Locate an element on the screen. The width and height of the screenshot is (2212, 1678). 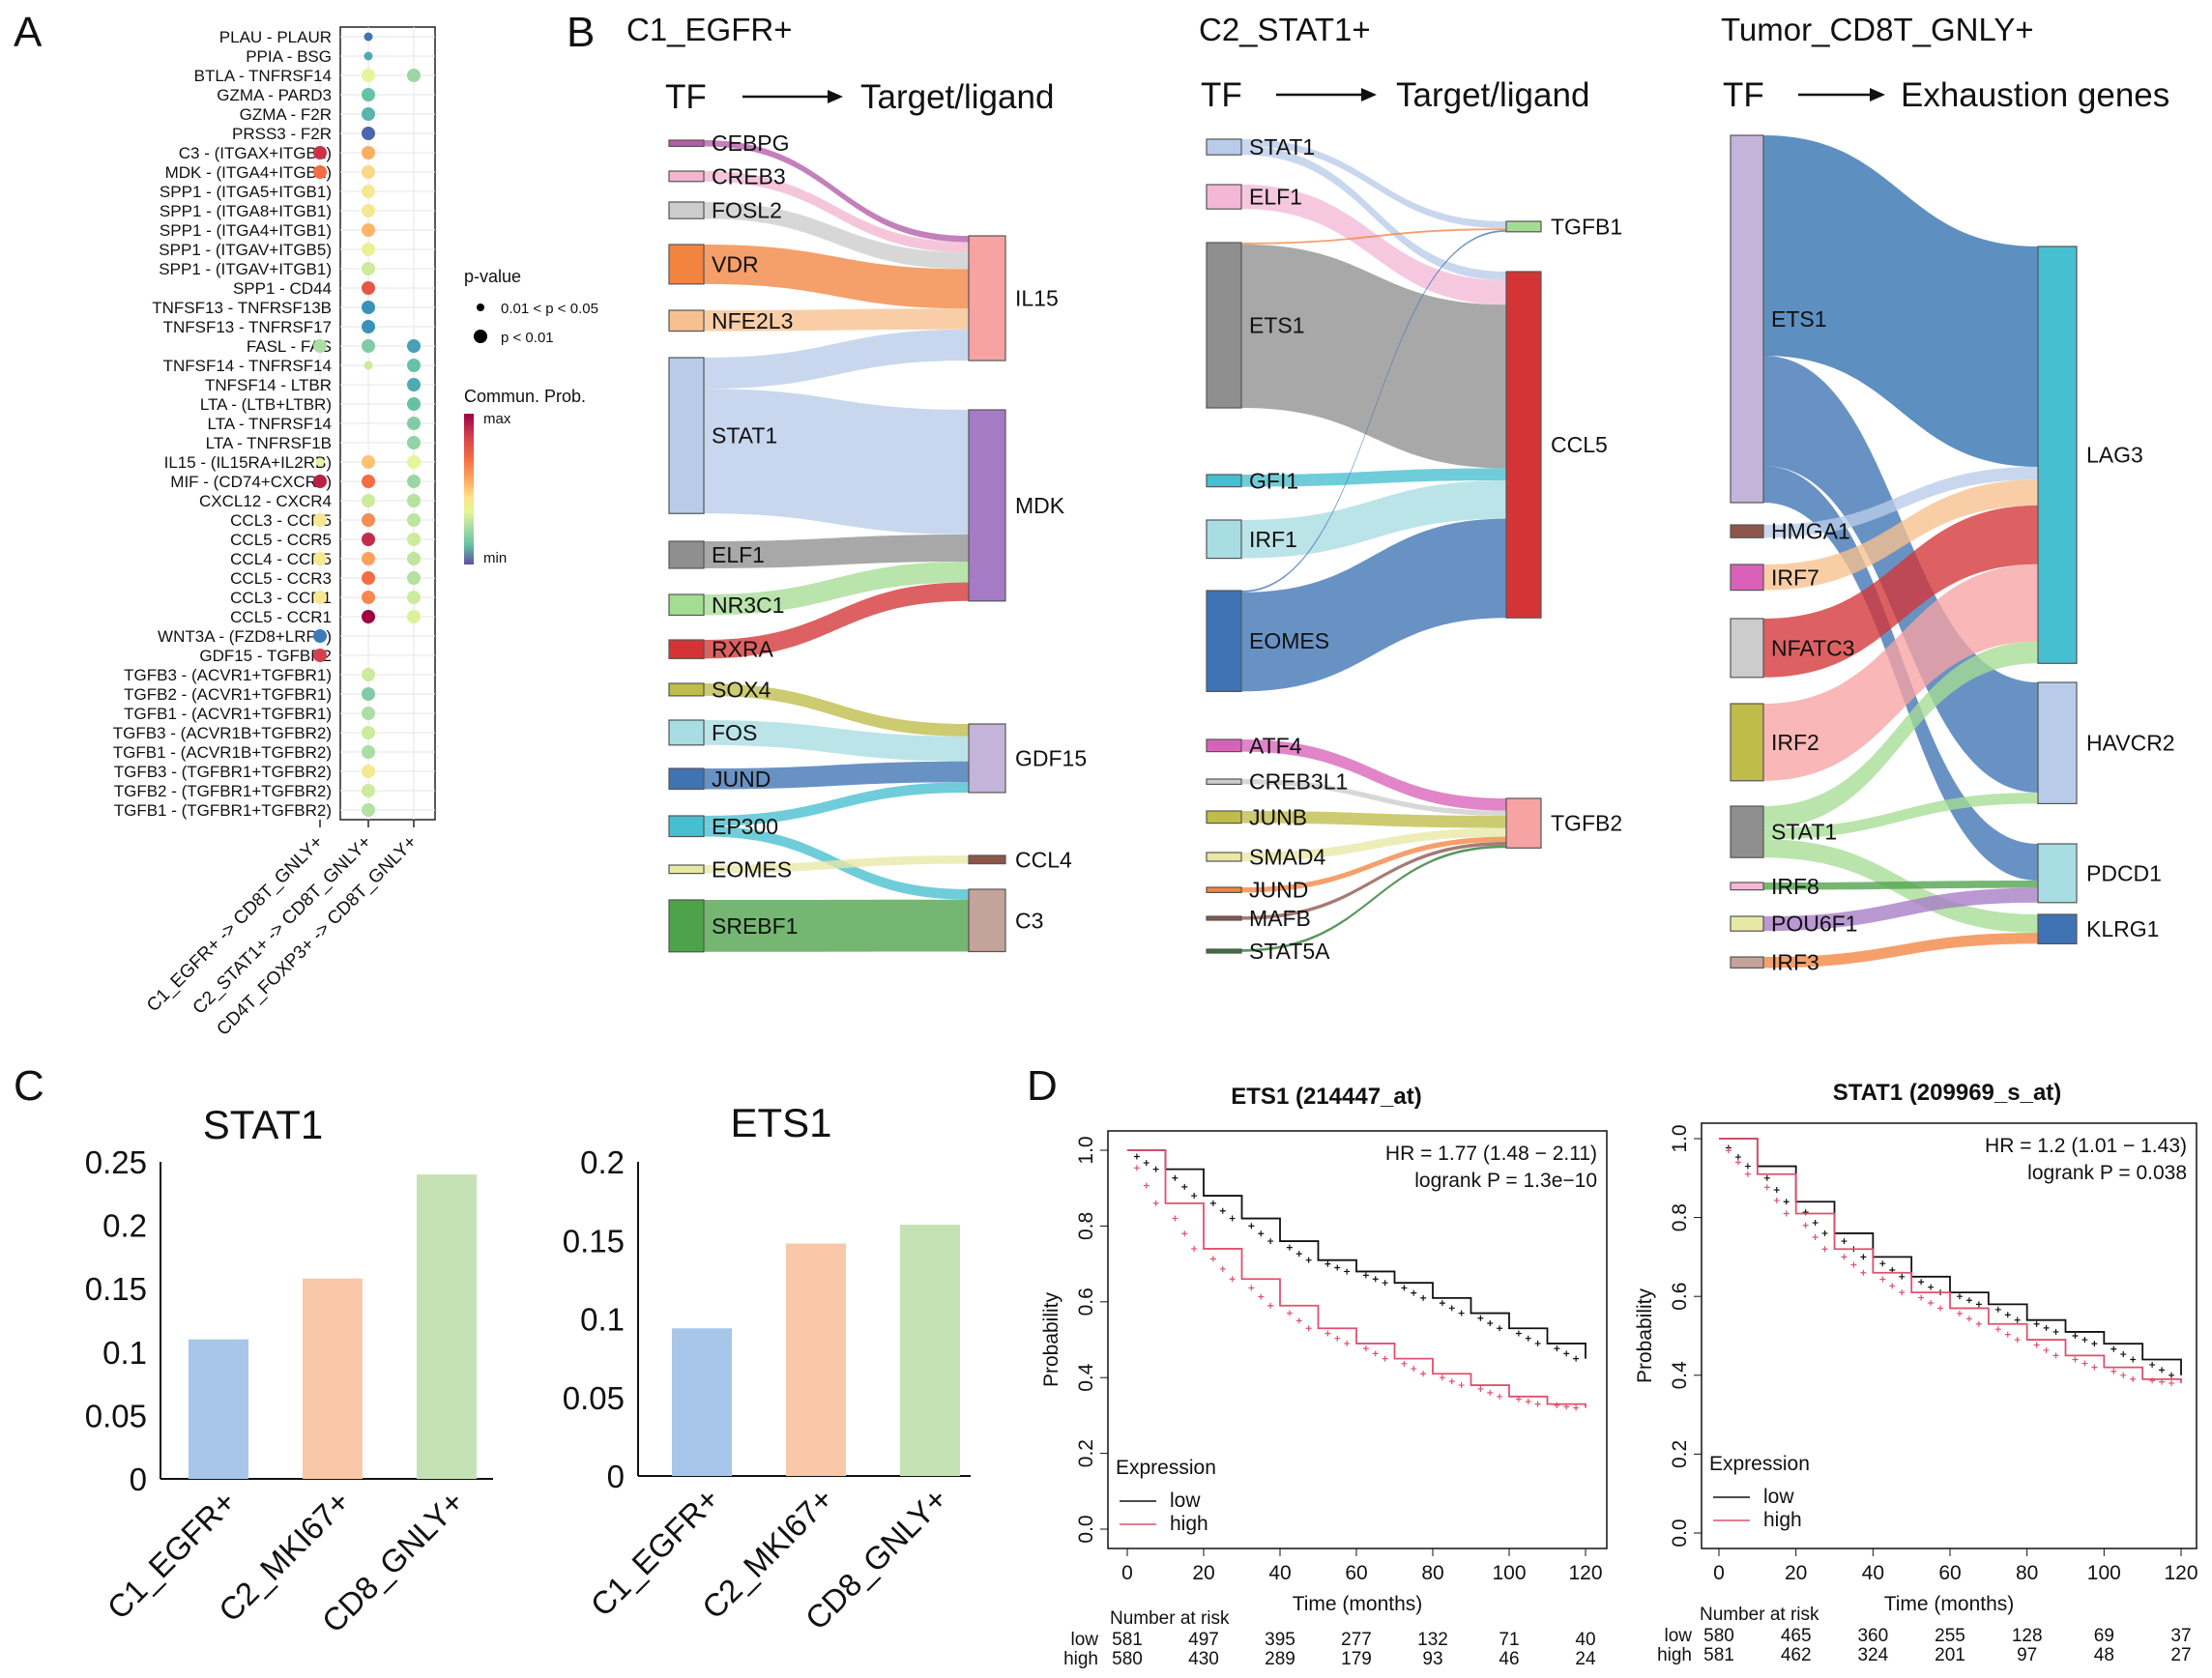
target-node-lag3 is located at coordinates (2057, 455).